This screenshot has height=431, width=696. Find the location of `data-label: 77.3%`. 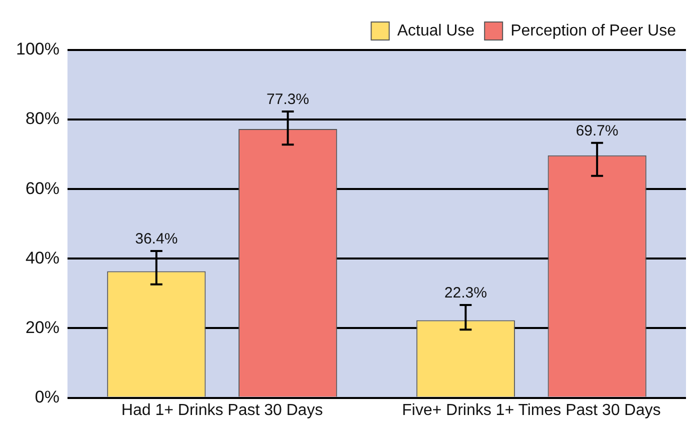

data-label: 77.3% is located at coordinates (288, 99).